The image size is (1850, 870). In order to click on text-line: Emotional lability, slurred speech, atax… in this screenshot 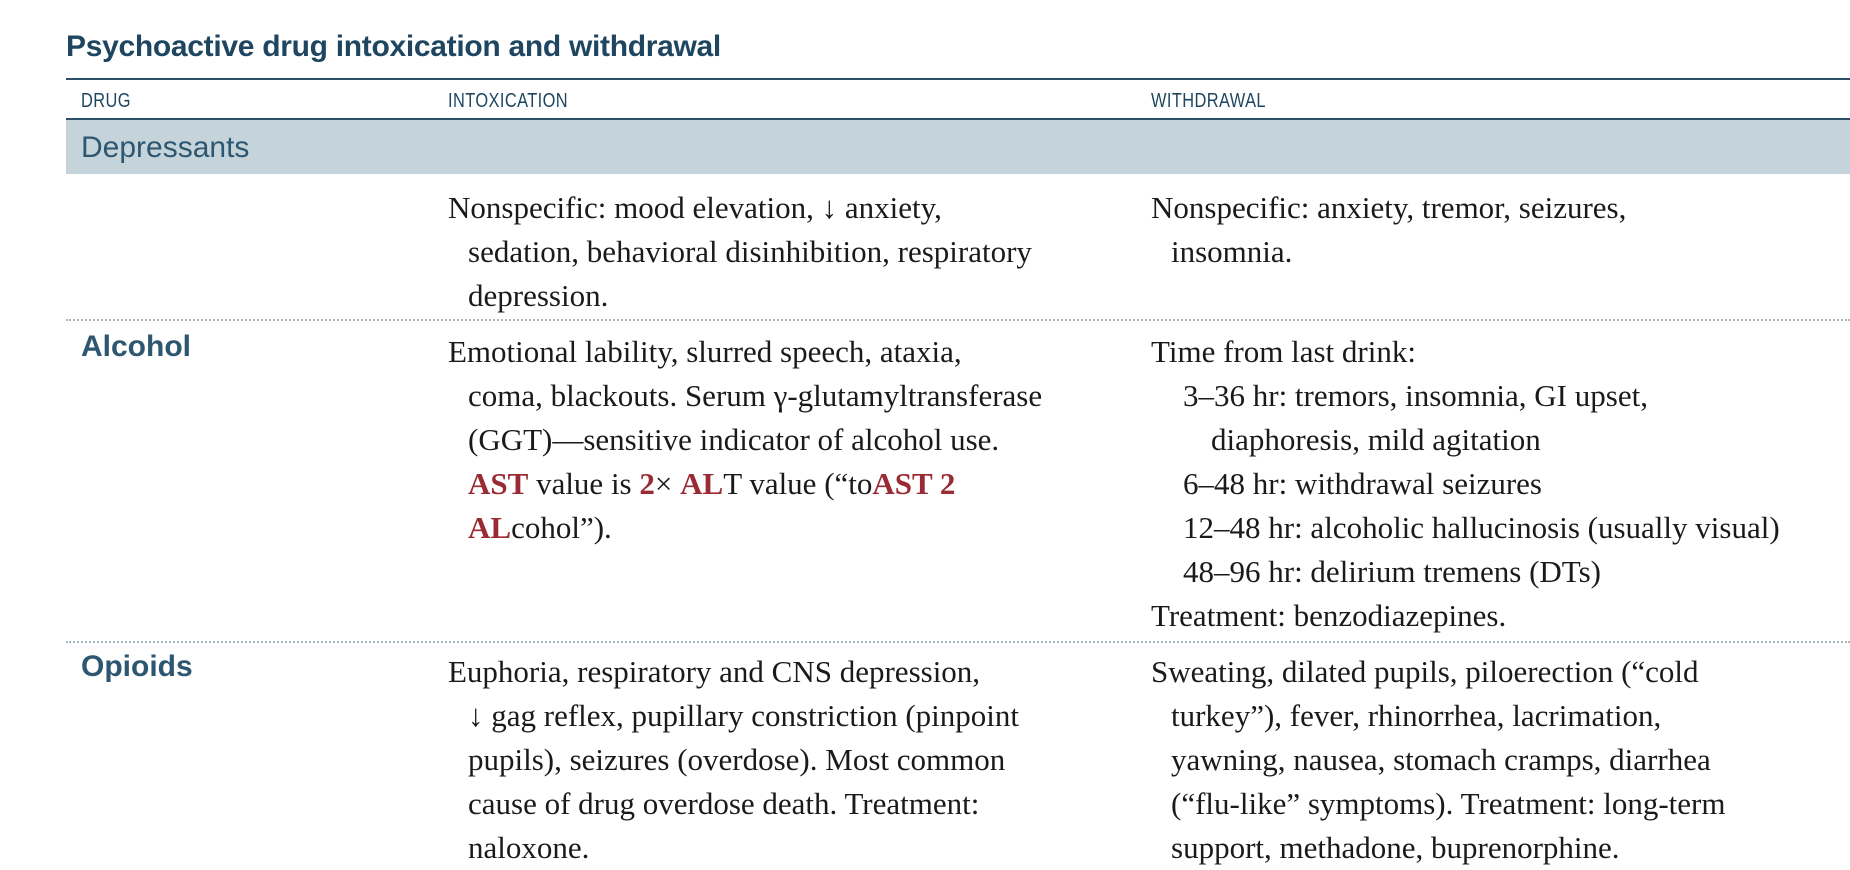, I will do `click(705, 351)`.